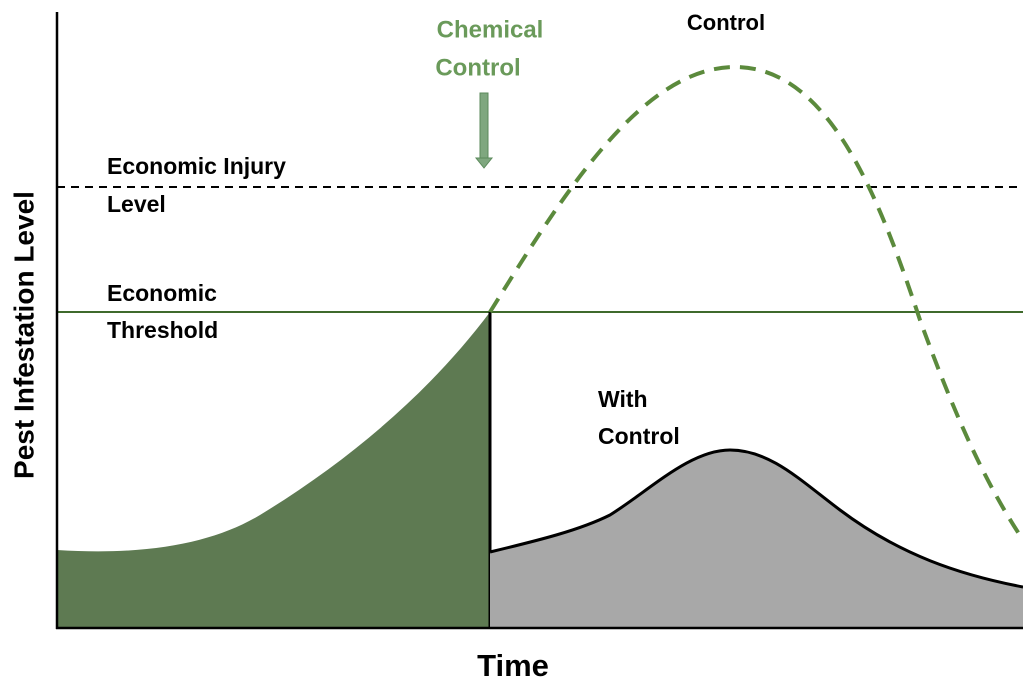 The width and height of the screenshot is (1023, 682). Describe the element at coordinates (162, 330) in the screenshot. I see `threshold-label: Threshold` at that location.